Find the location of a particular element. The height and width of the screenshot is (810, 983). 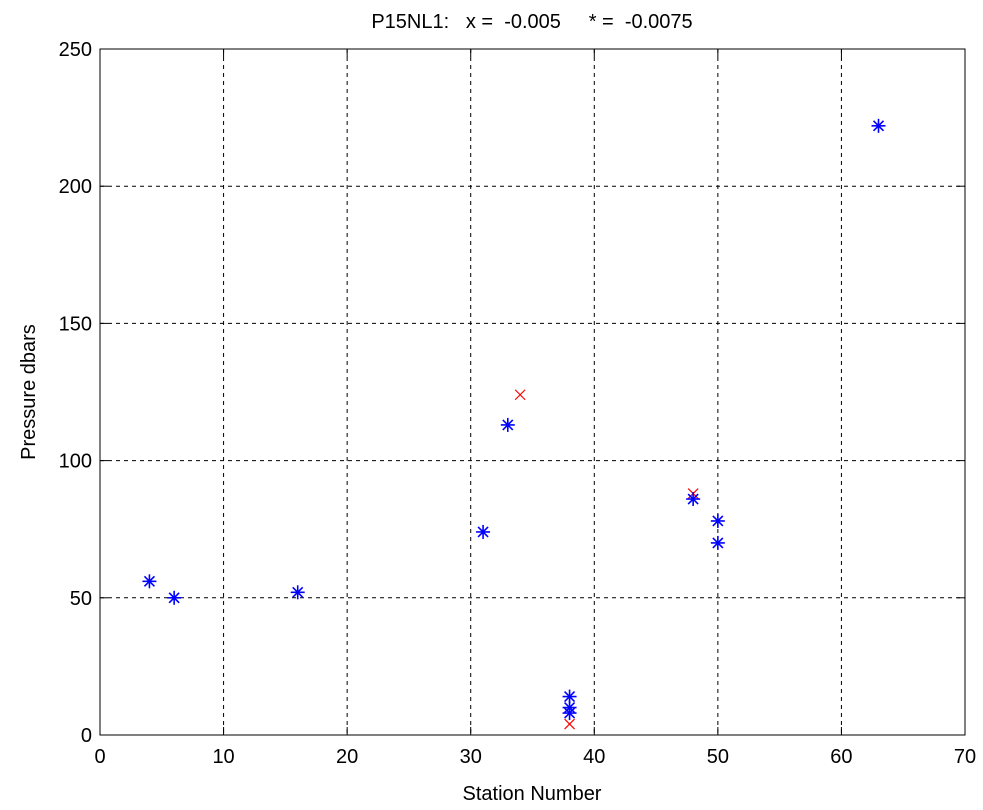

y-tick-label: 250 is located at coordinates (75, 50).